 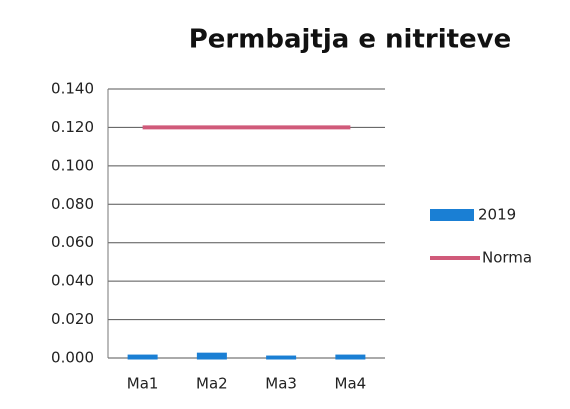 What do you see at coordinates (507, 258) in the screenshot?
I see `legend-label: Norma` at bounding box center [507, 258].